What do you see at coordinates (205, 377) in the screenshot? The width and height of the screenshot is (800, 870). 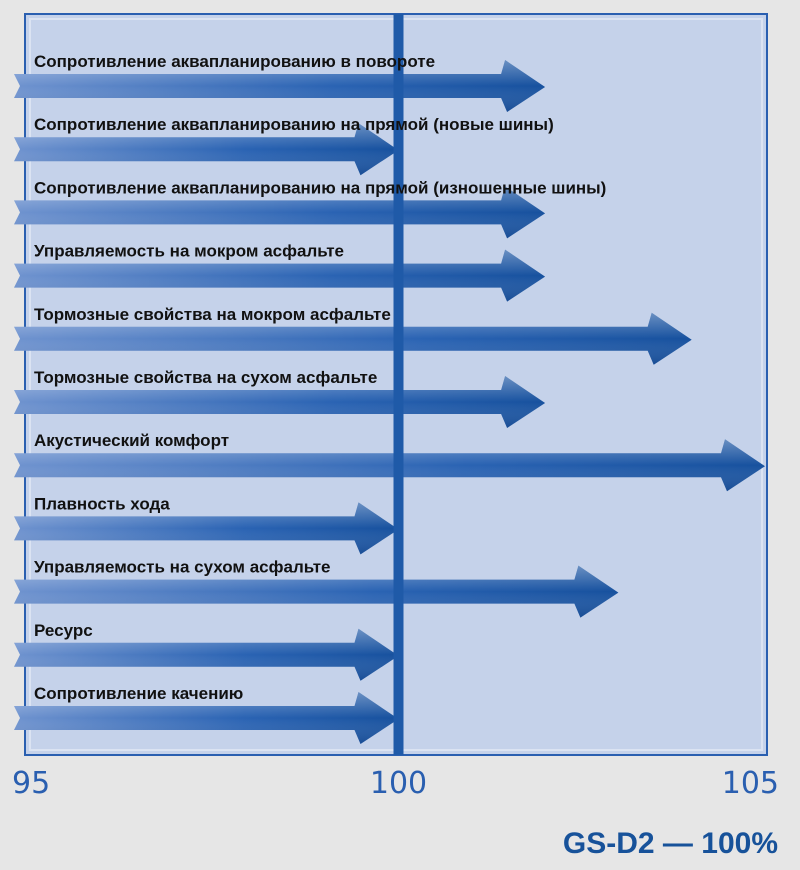 I see `category-label: Тормозные свойства на сухом асфальте` at bounding box center [205, 377].